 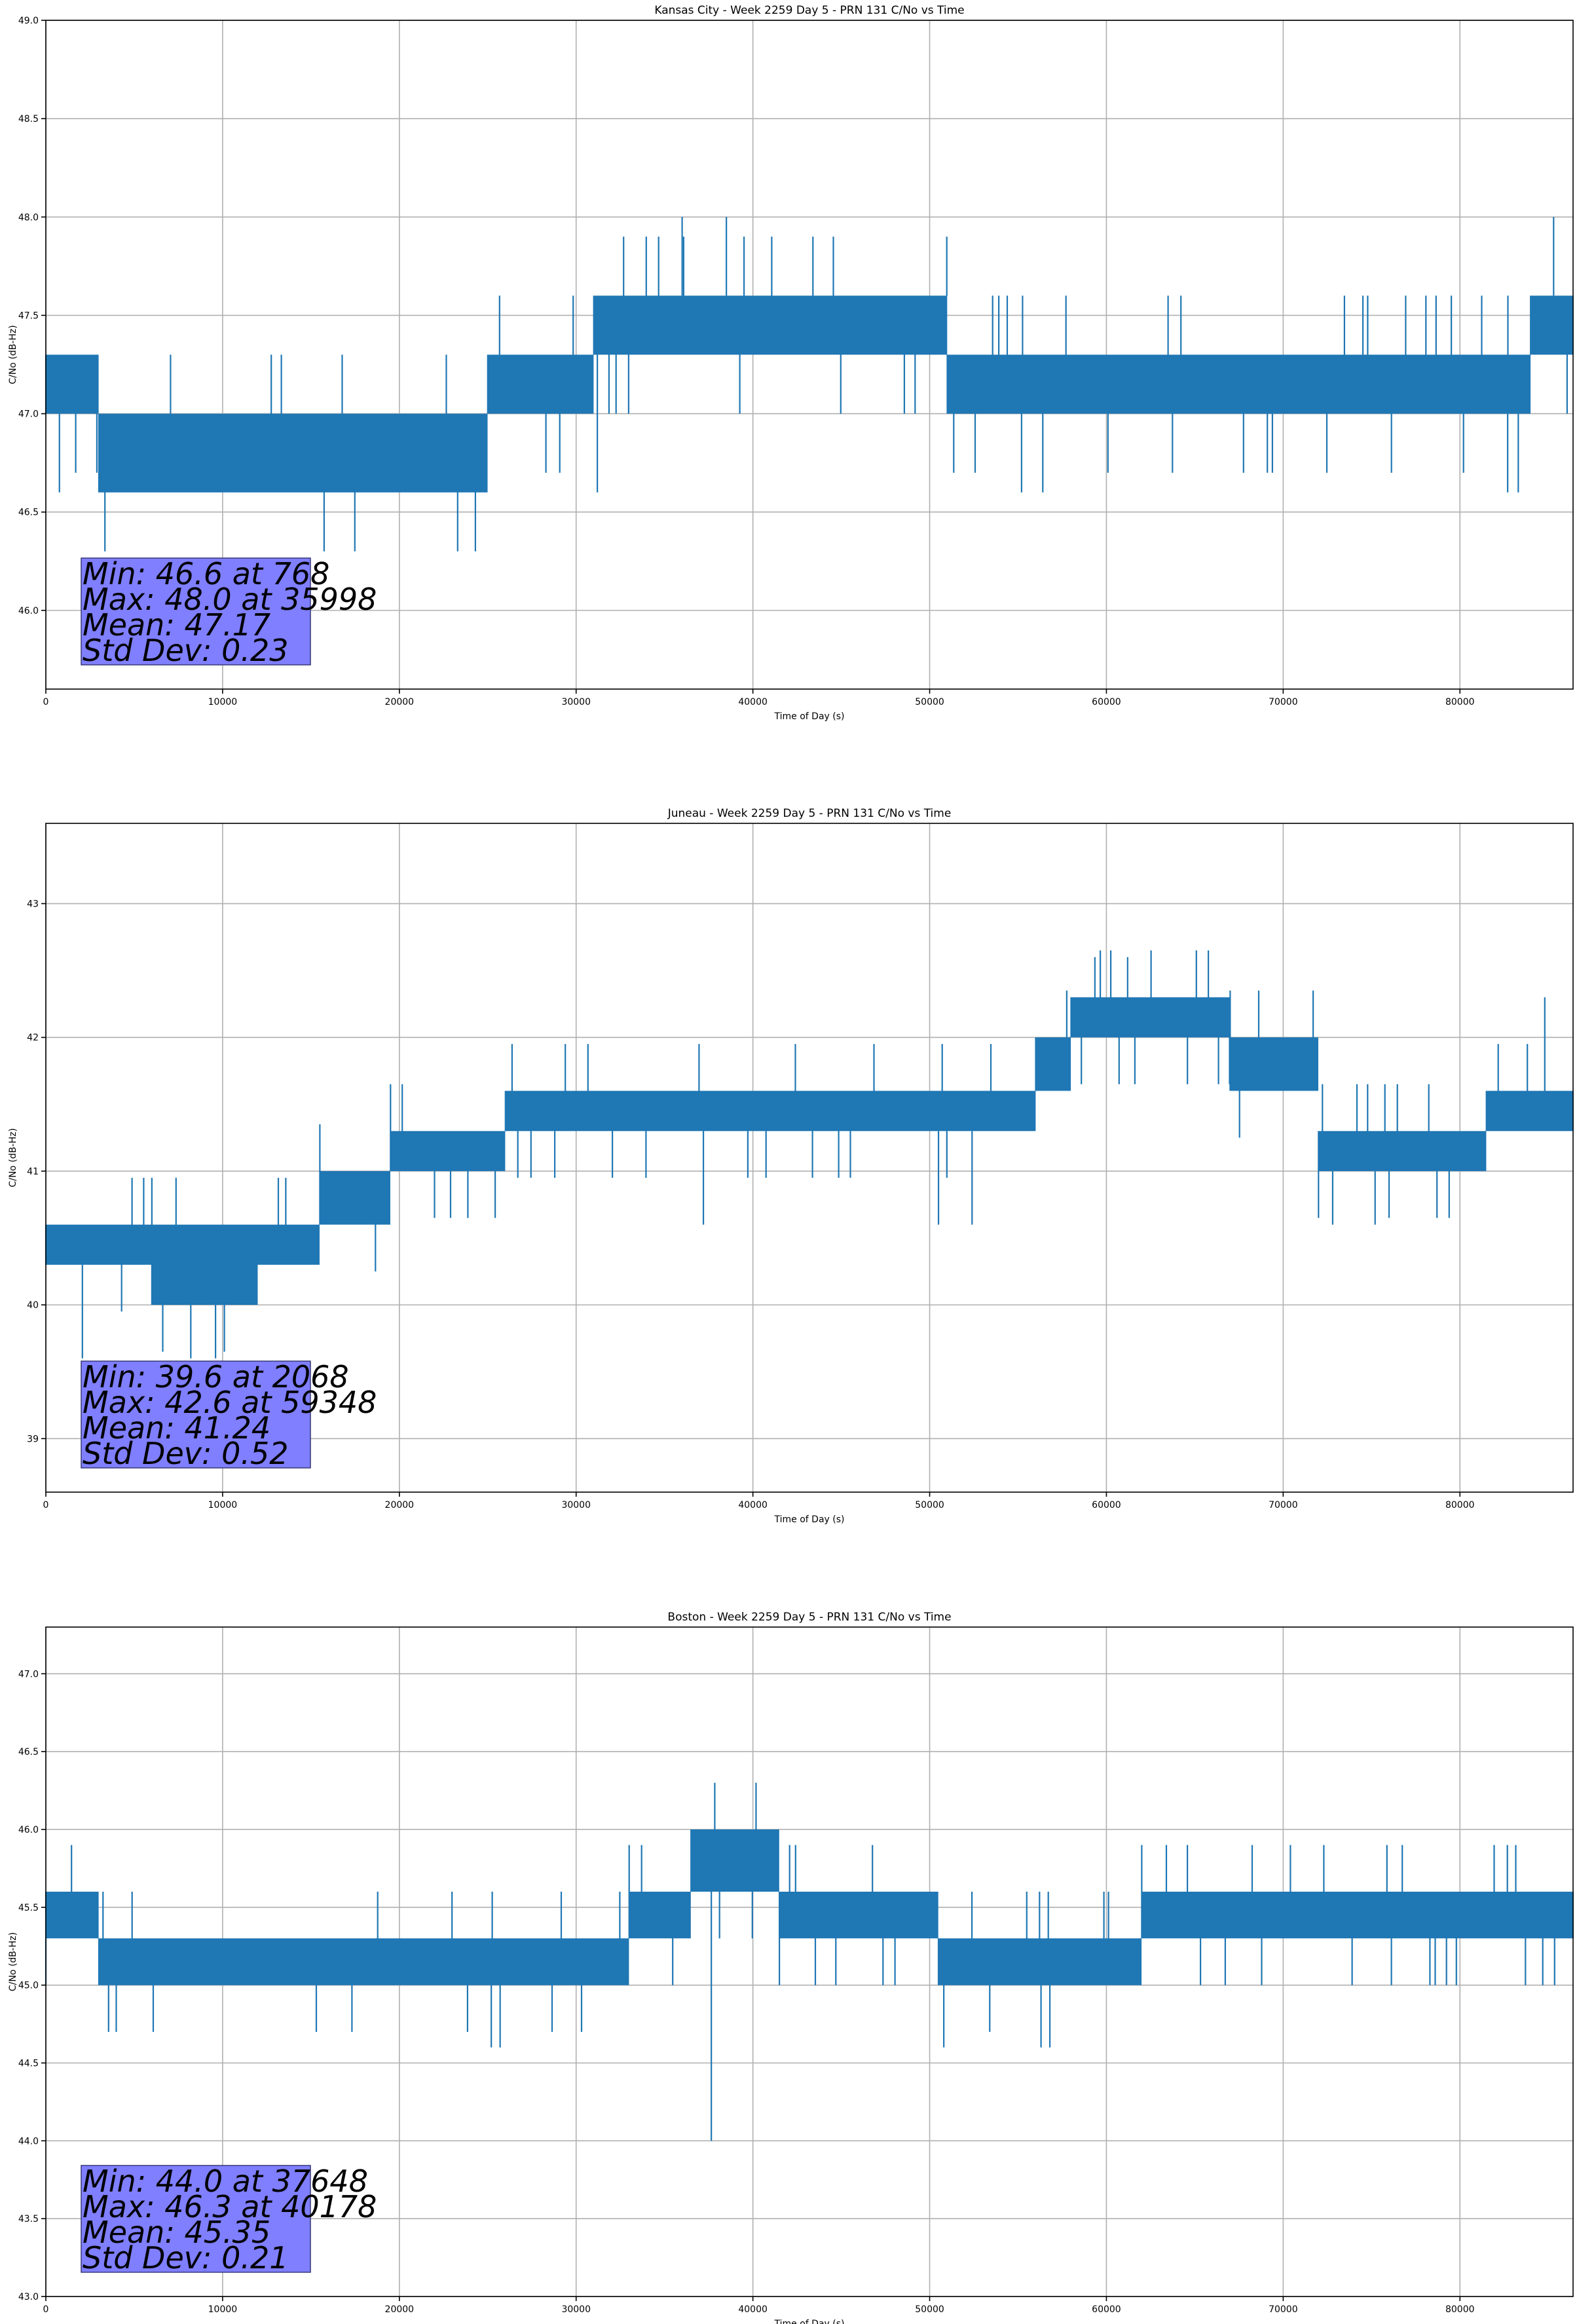 What do you see at coordinates (186, 1453) in the screenshot?
I see `stats-line: Std Dev: 0.52` at bounding box center [186, 1453].